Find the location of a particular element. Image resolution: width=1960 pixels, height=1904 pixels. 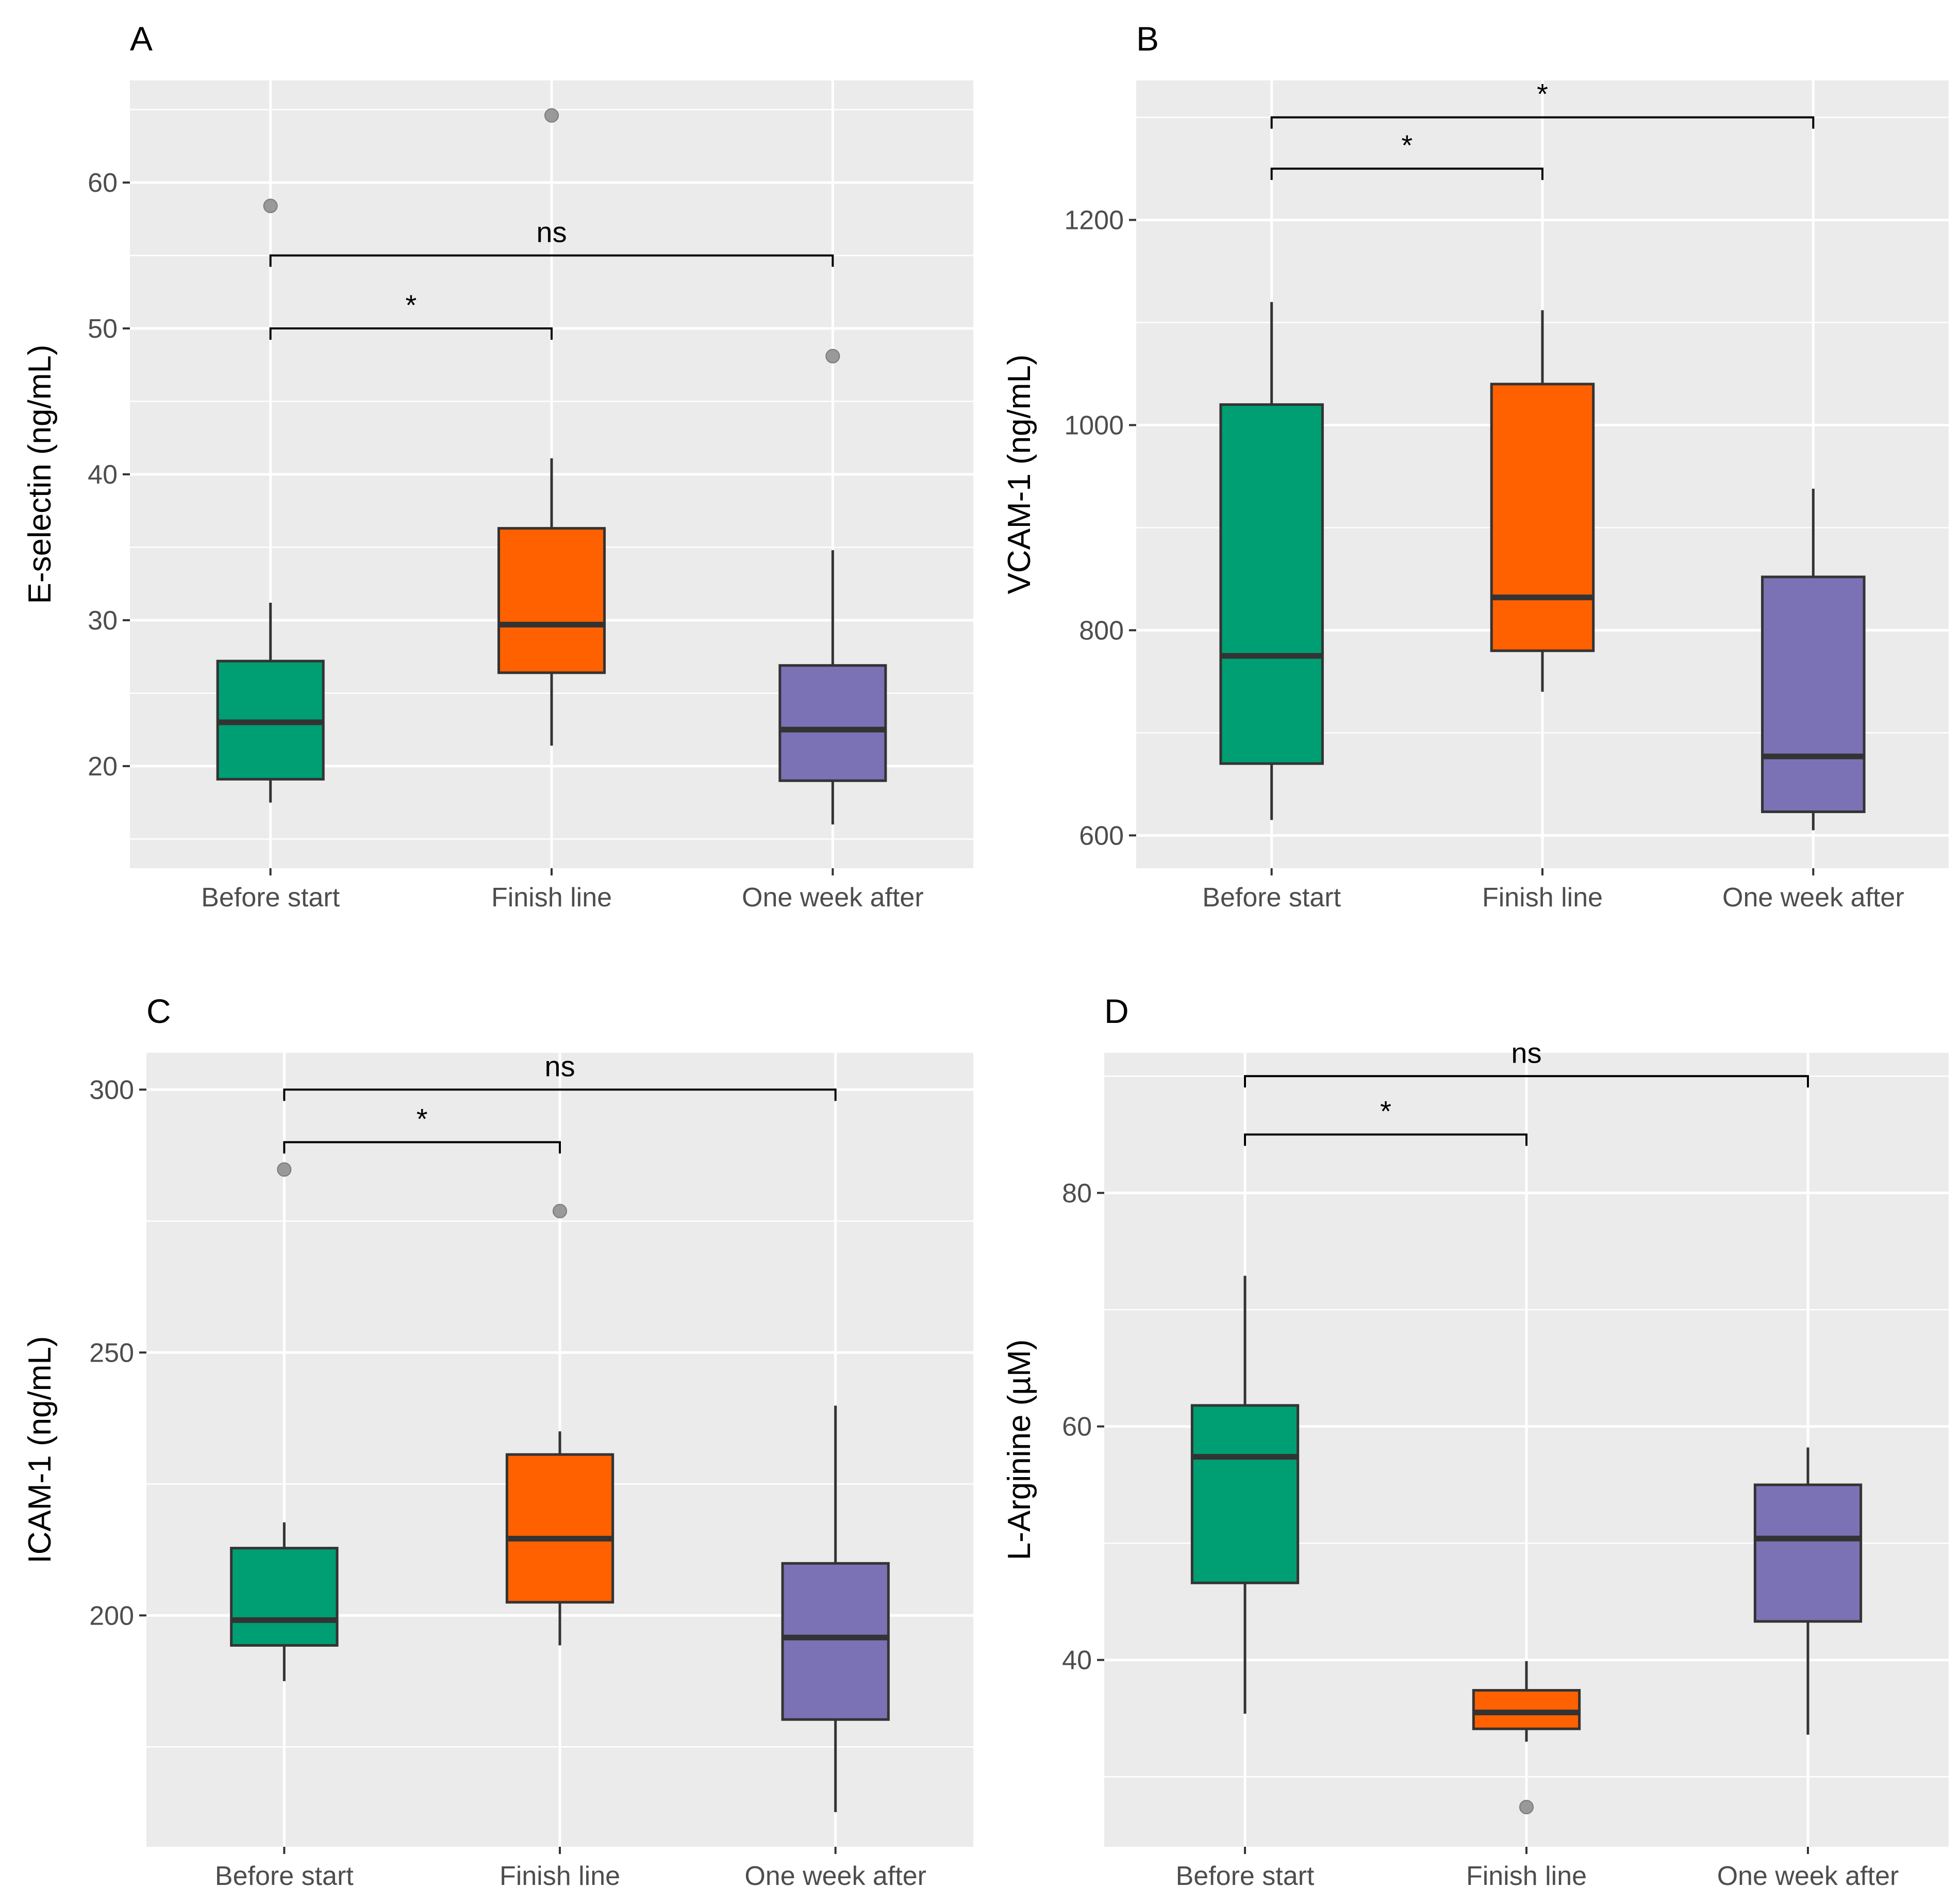

panel-letter: A is located at coordinates (141, 39).